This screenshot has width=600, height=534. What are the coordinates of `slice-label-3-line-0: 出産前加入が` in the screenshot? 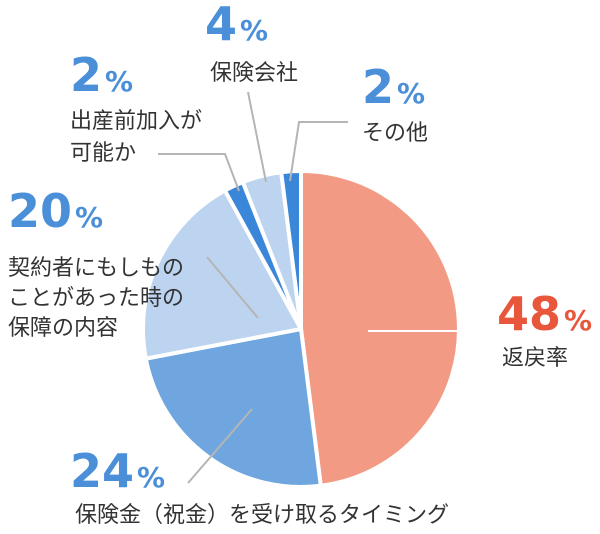 It's located at (136, 121).